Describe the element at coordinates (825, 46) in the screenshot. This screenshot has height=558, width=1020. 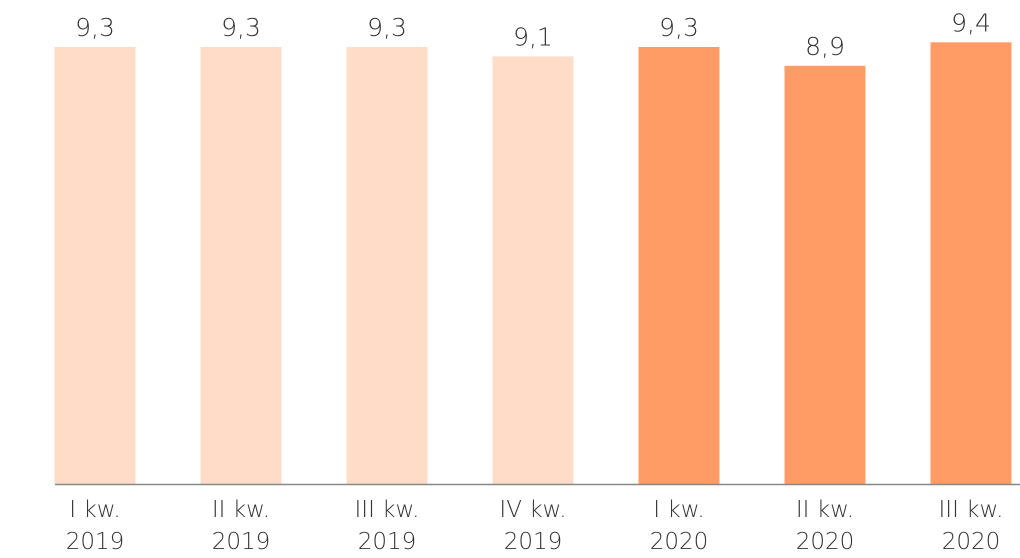
I see `value-label: 8,9` at that location.